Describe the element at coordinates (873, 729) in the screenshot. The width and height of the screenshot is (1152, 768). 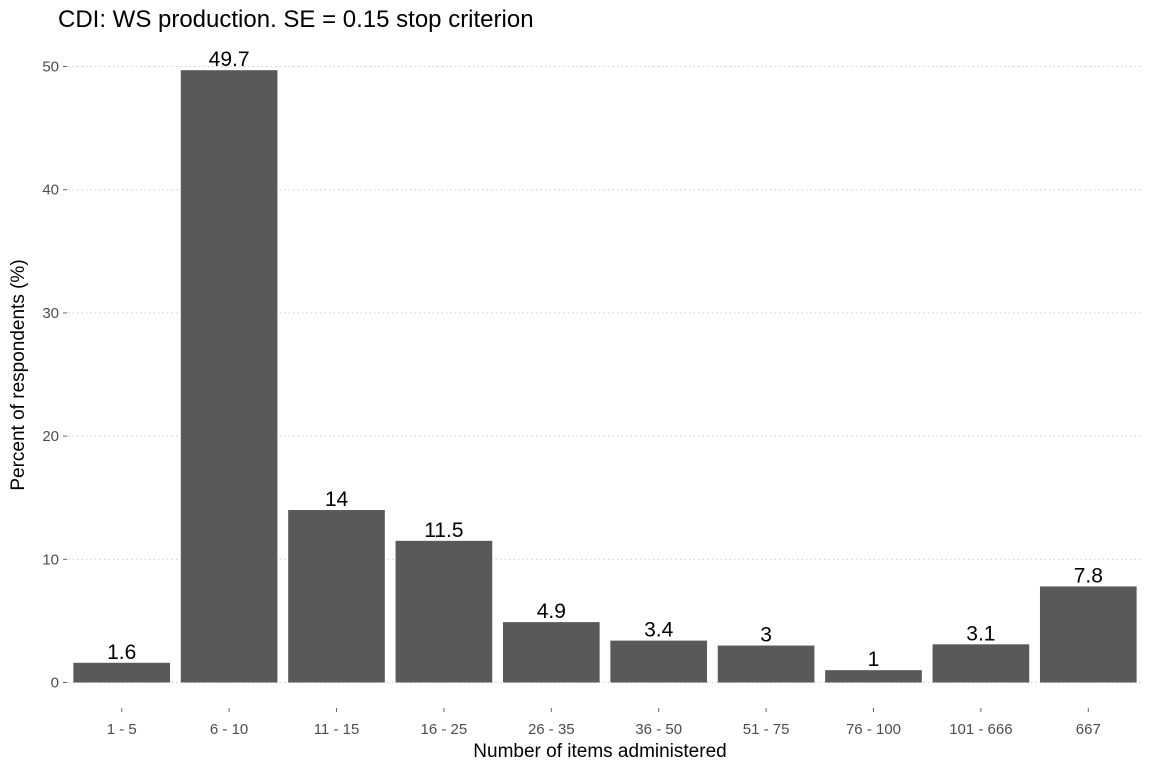
I see `x-tick-label: 76 - 100` at that location.